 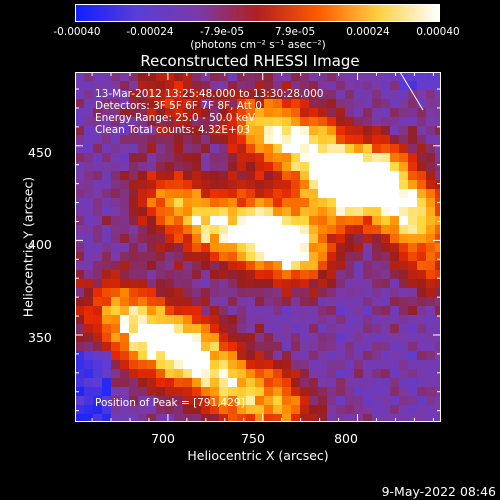 What do you see at coordinates (438, 32) in the screenshot?
I see `colorbar-tick-label: 0.00040` at bounding box center [438, 32].